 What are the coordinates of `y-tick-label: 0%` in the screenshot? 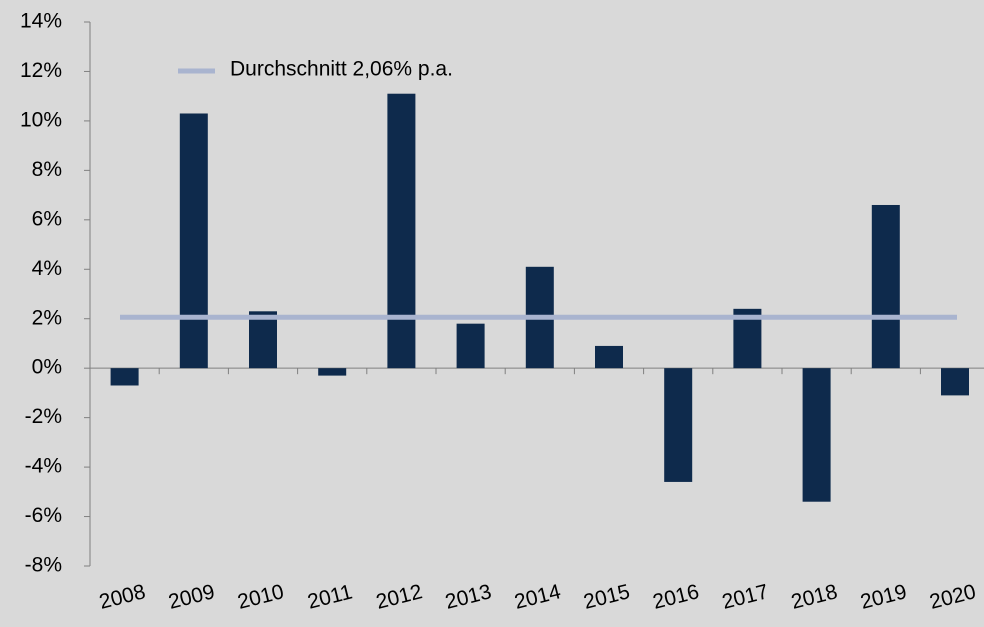 It's located at (47, 367).